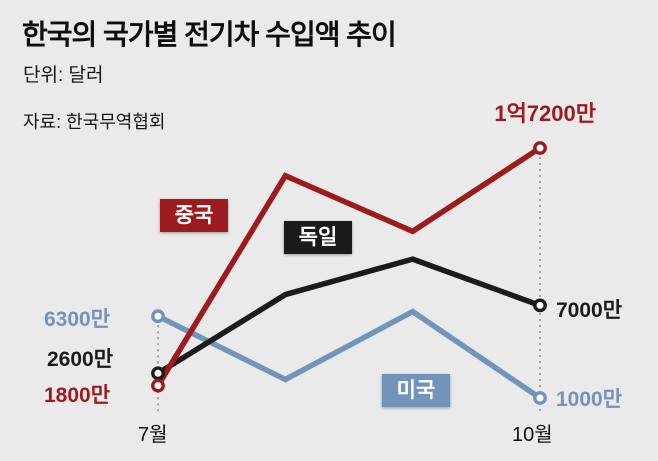 The width and height of the screenshot is (658, 461). I want to click on value-label-germany-end: 7000만, so click(589, 310).